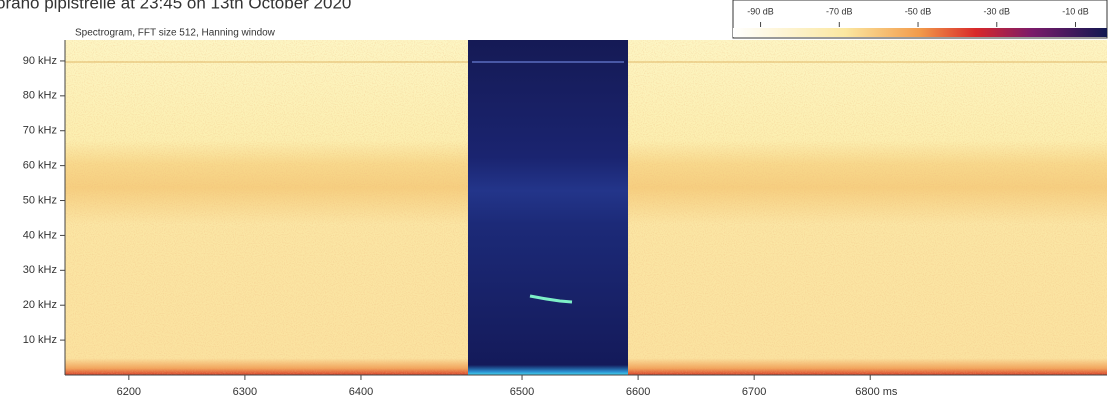 The height and width of the screenshot is (402, 1113). What do you see at coordinates (40, 305) in the screenshot?
I see `y-tick-label: 20 kHz` at bounding box center [40, 305].